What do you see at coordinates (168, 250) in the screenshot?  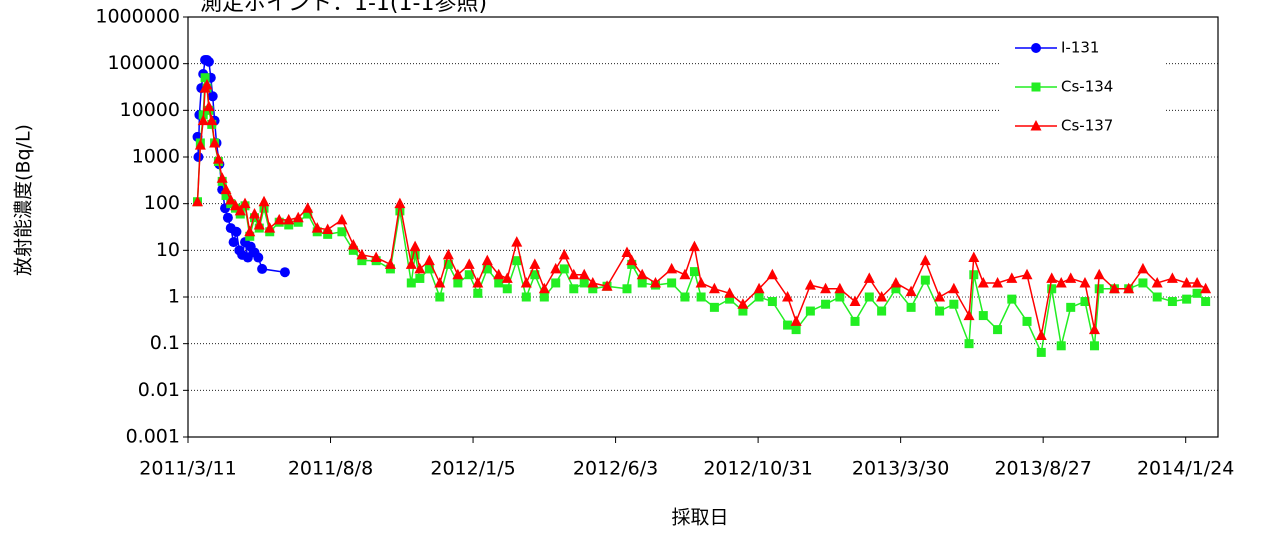 I see `y-tick-label: 10` at bounding box center [168, 250].